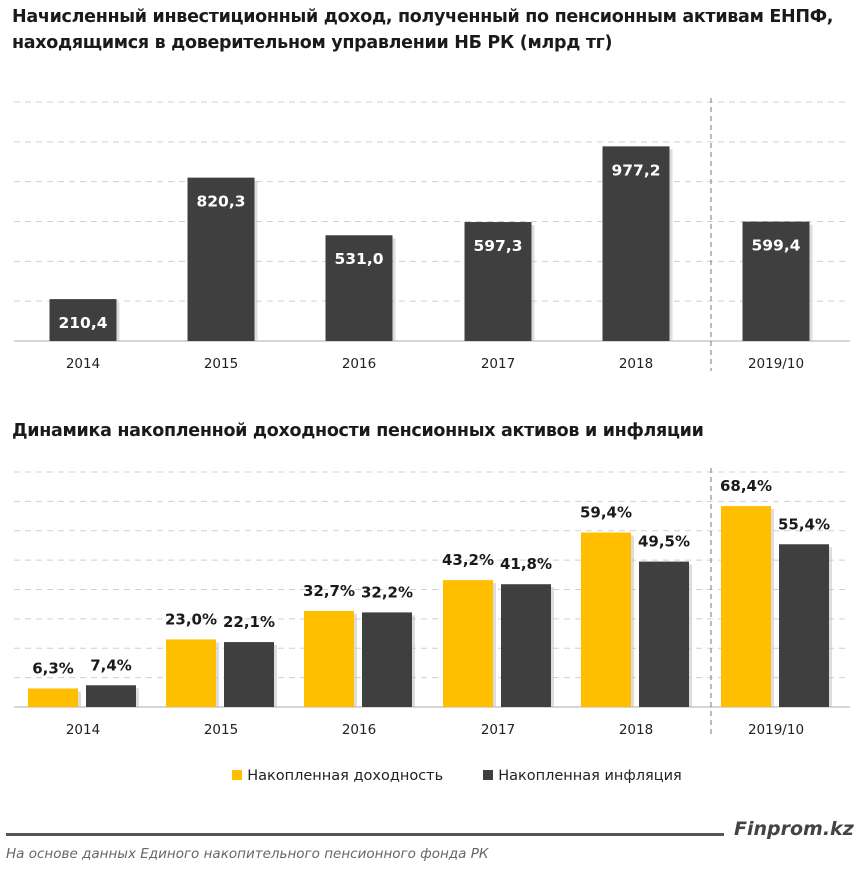 The image size is (859, 872). What do you see at coordinates (526, 564) in the screenshot?
I see `data-label: 41,8%` at bounding box center [526, 564].